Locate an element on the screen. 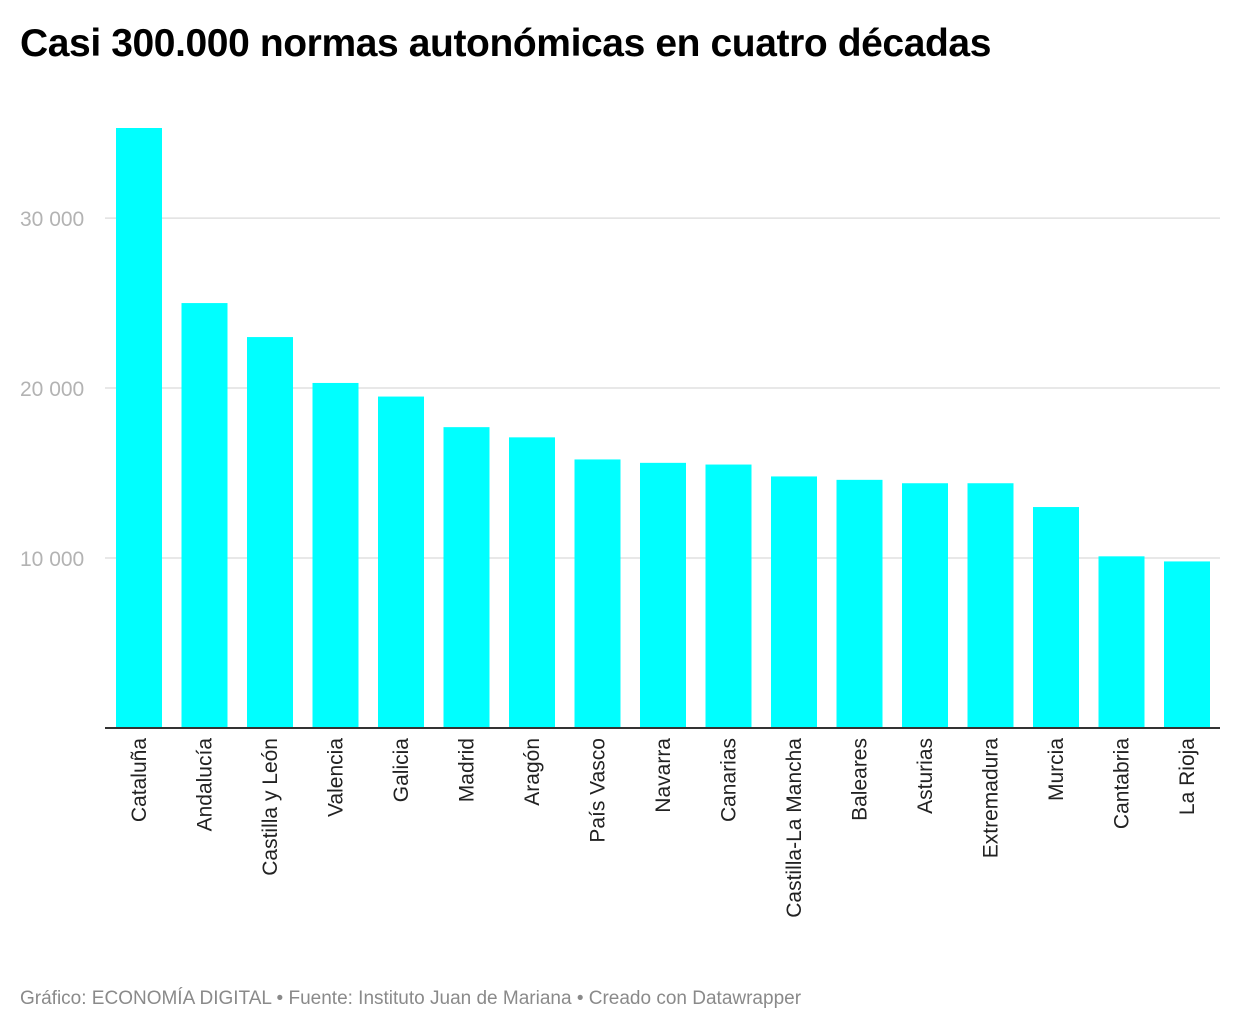  x-category-label: Murcia is located at coordinates (1056, 769).